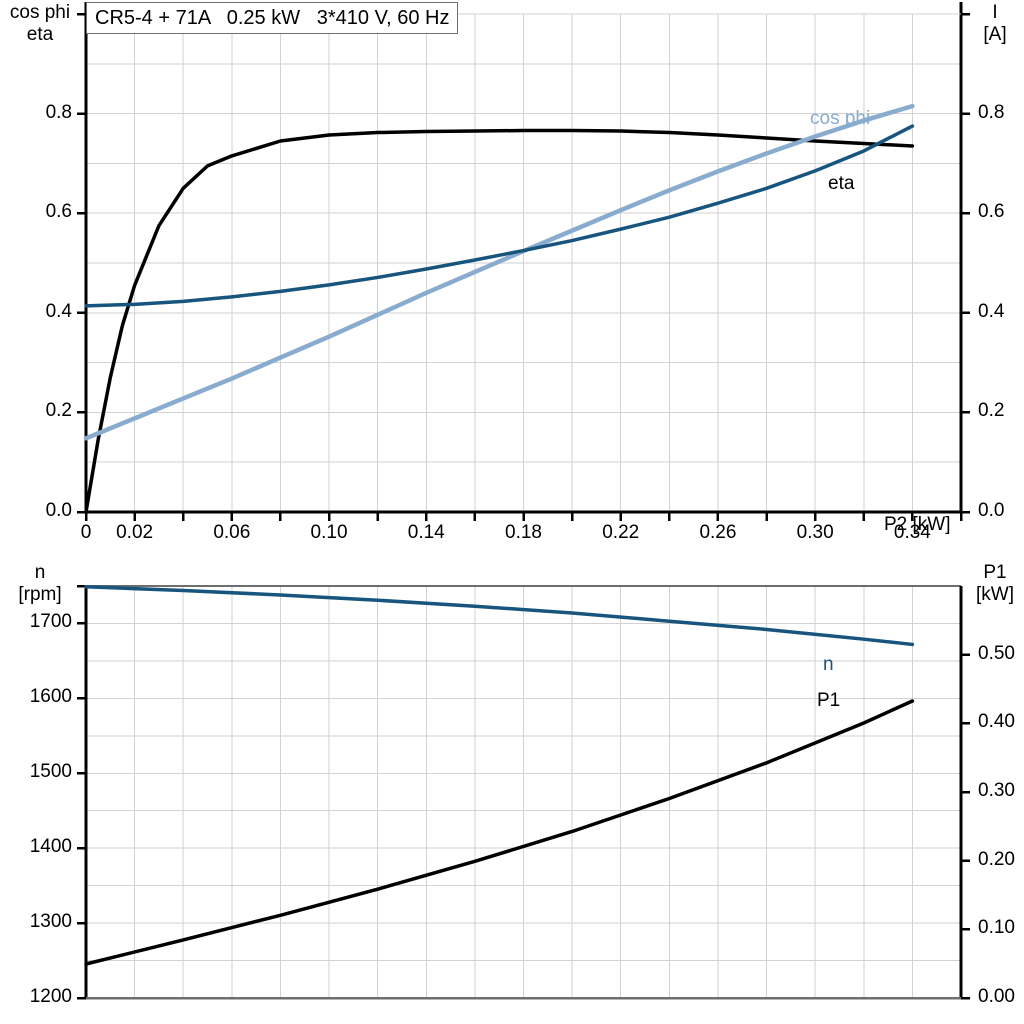 The height and width of the screenshot is (1024, 1024). What do you see at coordinates (912, 532) in the screenshot?
I see `upper-x-tick-label: 0.34` at bounding box center [912, 532].